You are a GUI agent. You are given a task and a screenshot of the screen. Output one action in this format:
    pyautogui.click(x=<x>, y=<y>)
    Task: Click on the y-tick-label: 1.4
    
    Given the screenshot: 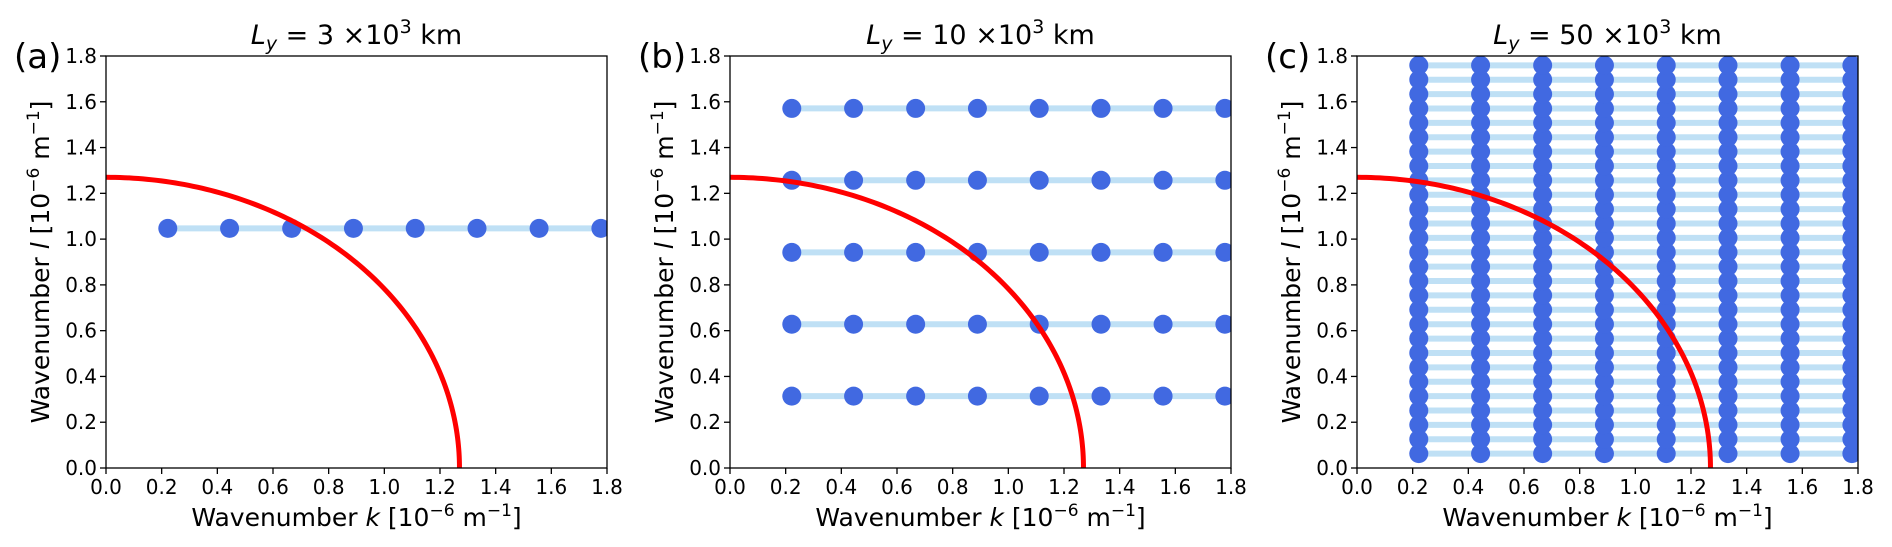 What is the action you would take?
    pyautogui.click(x=705, y=148)
    